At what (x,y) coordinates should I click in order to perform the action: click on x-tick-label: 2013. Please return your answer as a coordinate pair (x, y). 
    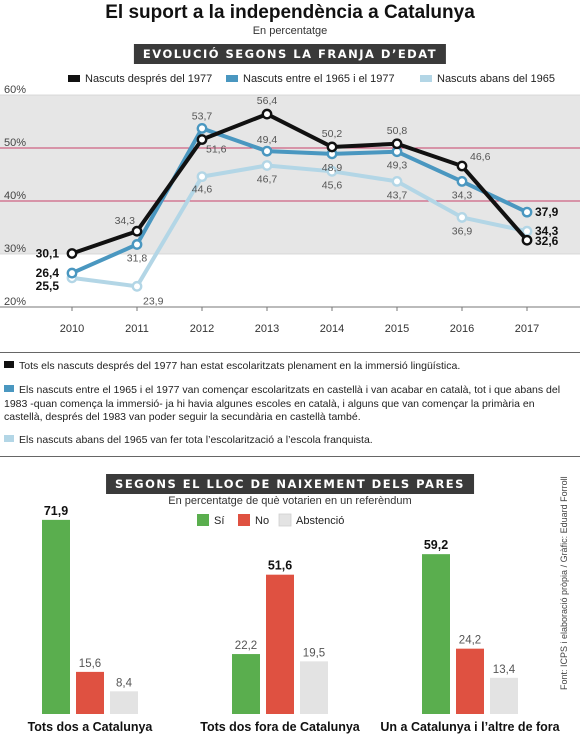
    Looking at the image, I should click on (267, 329).